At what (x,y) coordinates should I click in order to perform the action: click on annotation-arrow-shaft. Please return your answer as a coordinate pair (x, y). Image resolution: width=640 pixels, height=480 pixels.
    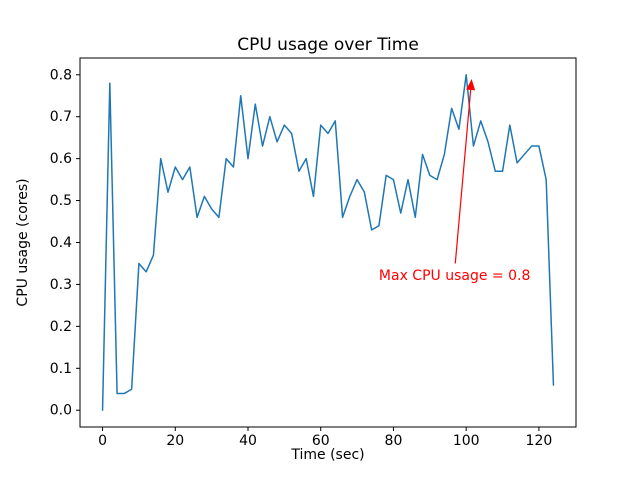
    Looking at the image, I should click on (463, 176).